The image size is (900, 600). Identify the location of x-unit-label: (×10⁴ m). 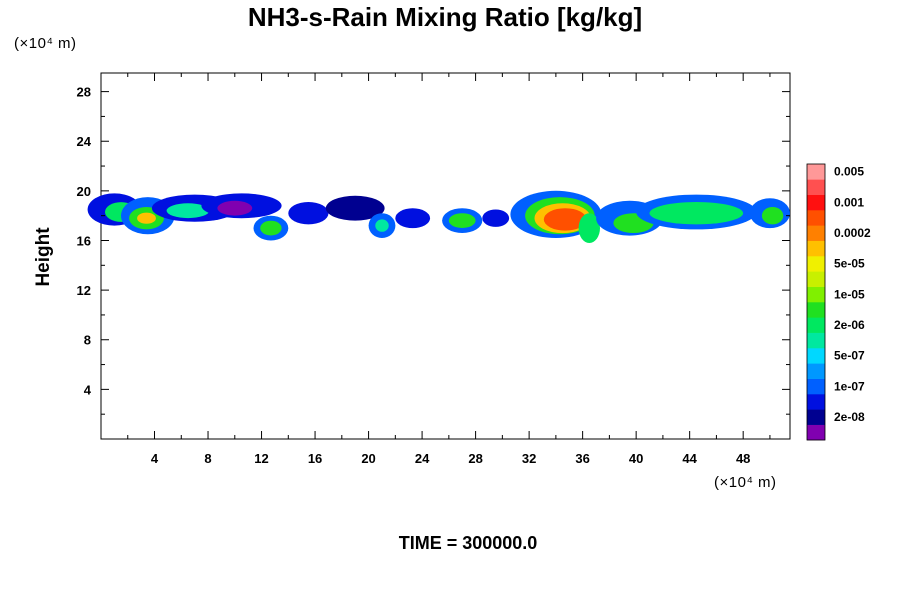
(745, 482).